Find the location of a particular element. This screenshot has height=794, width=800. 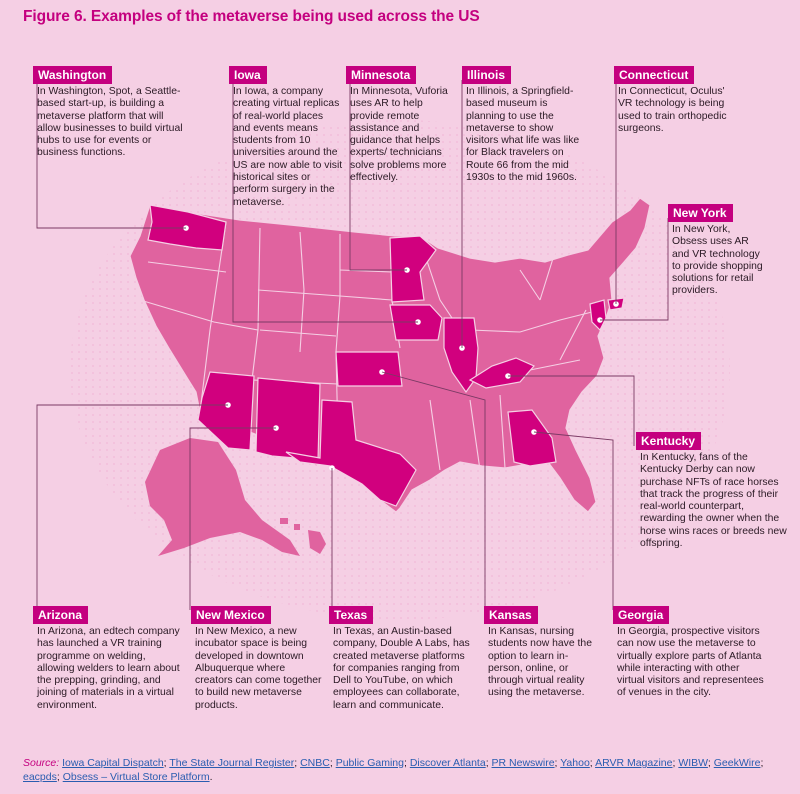

georgia-shape is located at coordinates (532, 438).